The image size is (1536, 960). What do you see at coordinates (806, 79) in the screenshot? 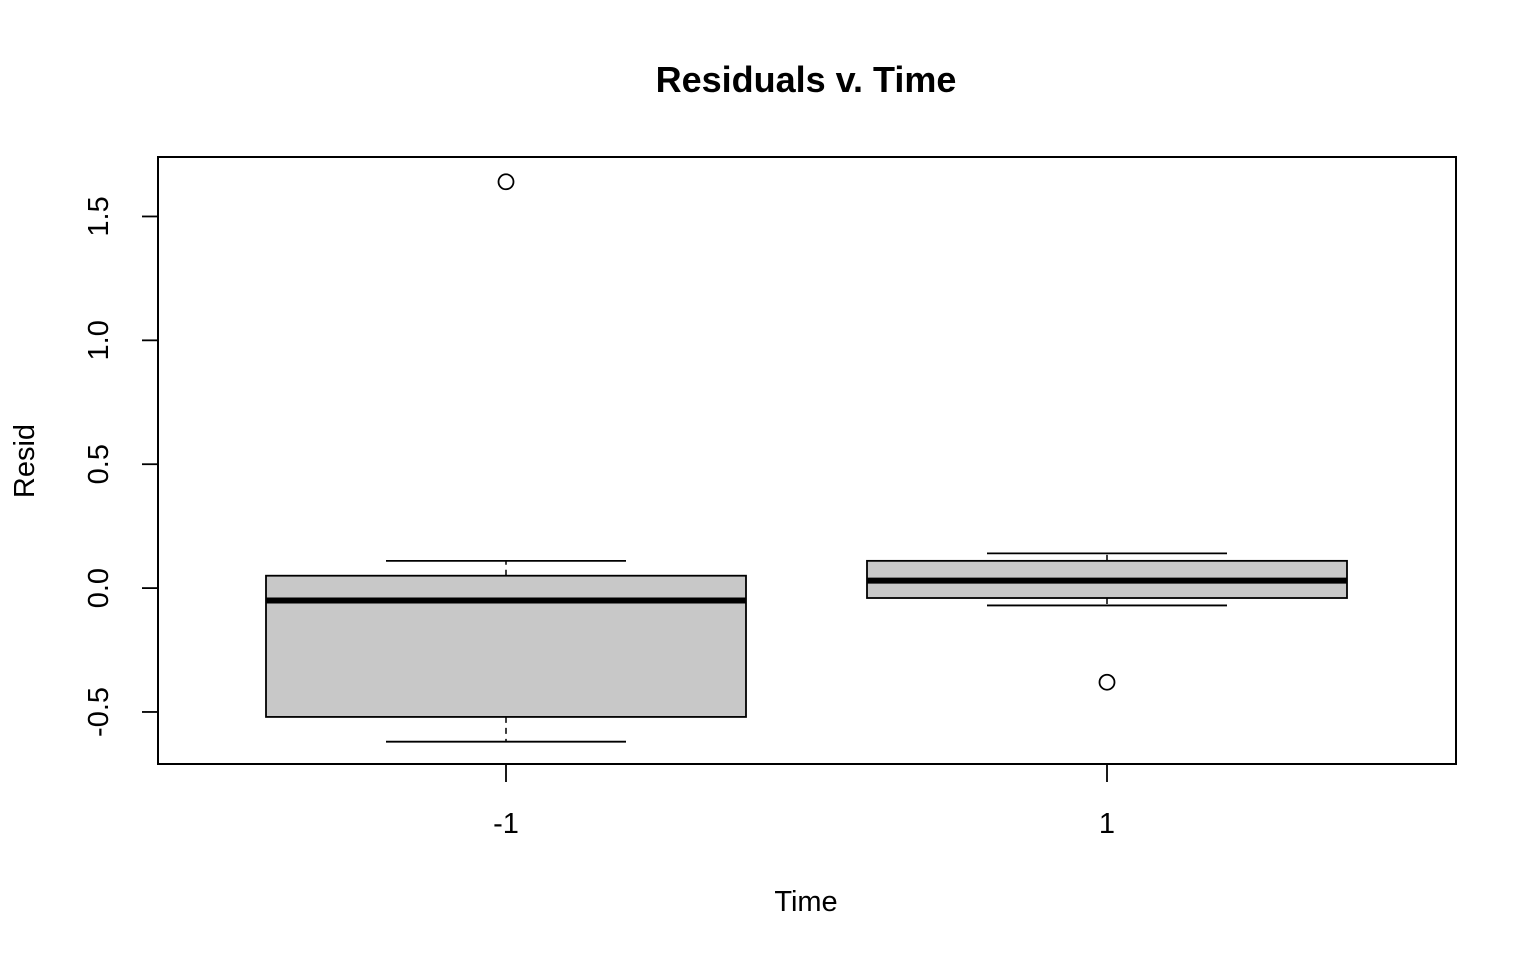
I see `chart-title: Residuals v. Time` at bounding box center [806, 79].